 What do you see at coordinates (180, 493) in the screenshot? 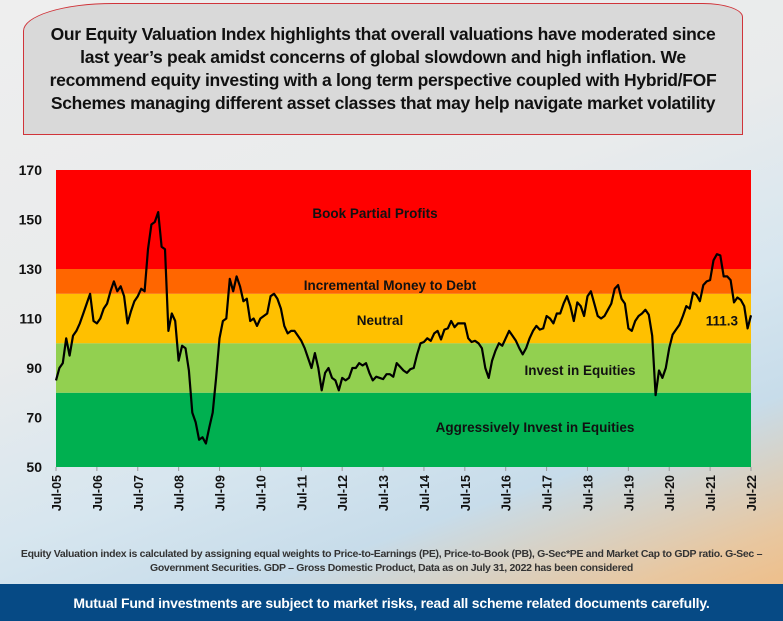
I see `x-tick-label: Jul-08` at bounding box center [180, 493].